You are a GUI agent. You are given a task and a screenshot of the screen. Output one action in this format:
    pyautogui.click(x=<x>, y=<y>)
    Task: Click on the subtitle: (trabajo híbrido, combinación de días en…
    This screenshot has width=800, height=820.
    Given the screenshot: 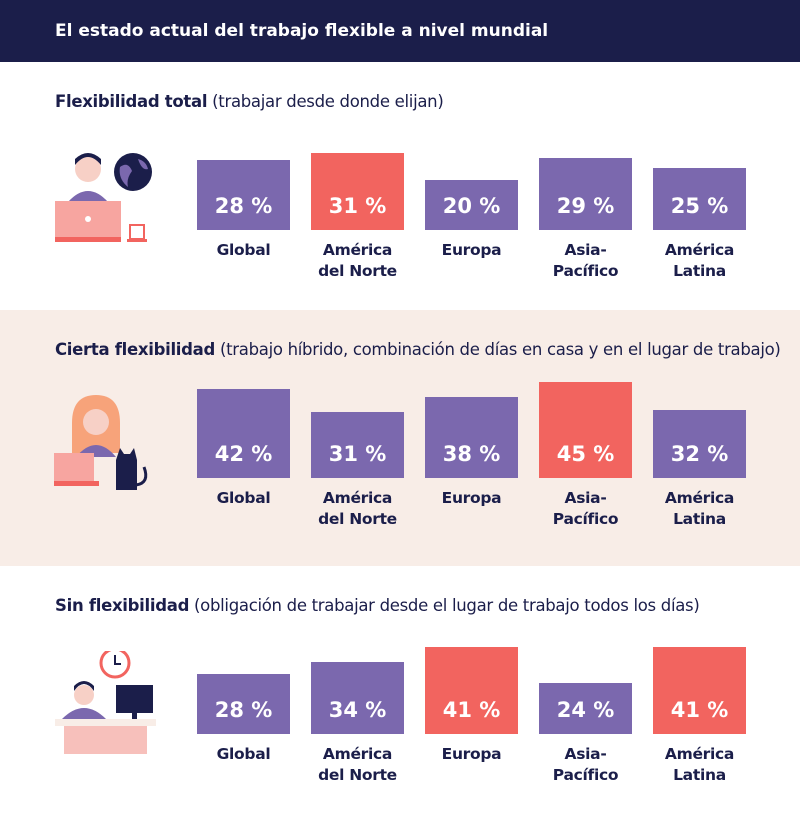 What is the action you would take?
    pyautogui.click(x=500, y=349)
    